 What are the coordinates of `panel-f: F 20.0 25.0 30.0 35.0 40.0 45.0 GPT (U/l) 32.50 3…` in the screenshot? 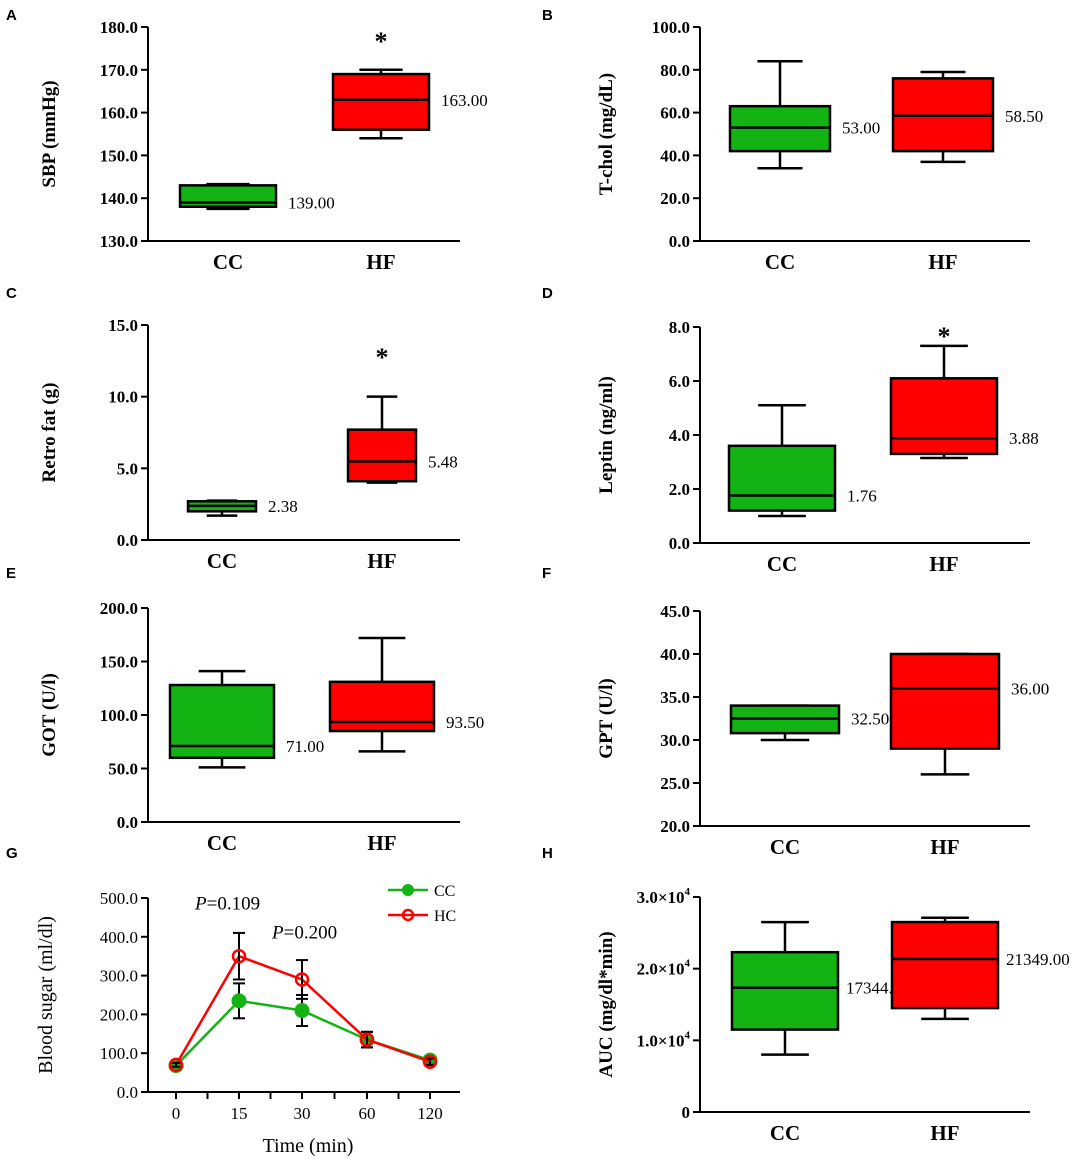 It's located at (795, 712).